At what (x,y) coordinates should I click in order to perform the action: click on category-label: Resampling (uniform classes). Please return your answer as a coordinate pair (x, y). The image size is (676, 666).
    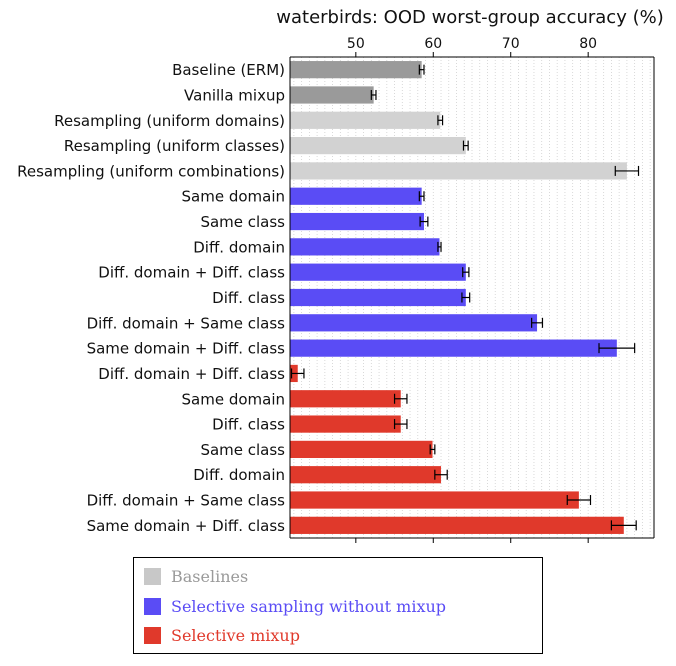
    Looking at the image, I should click on (174, 146).